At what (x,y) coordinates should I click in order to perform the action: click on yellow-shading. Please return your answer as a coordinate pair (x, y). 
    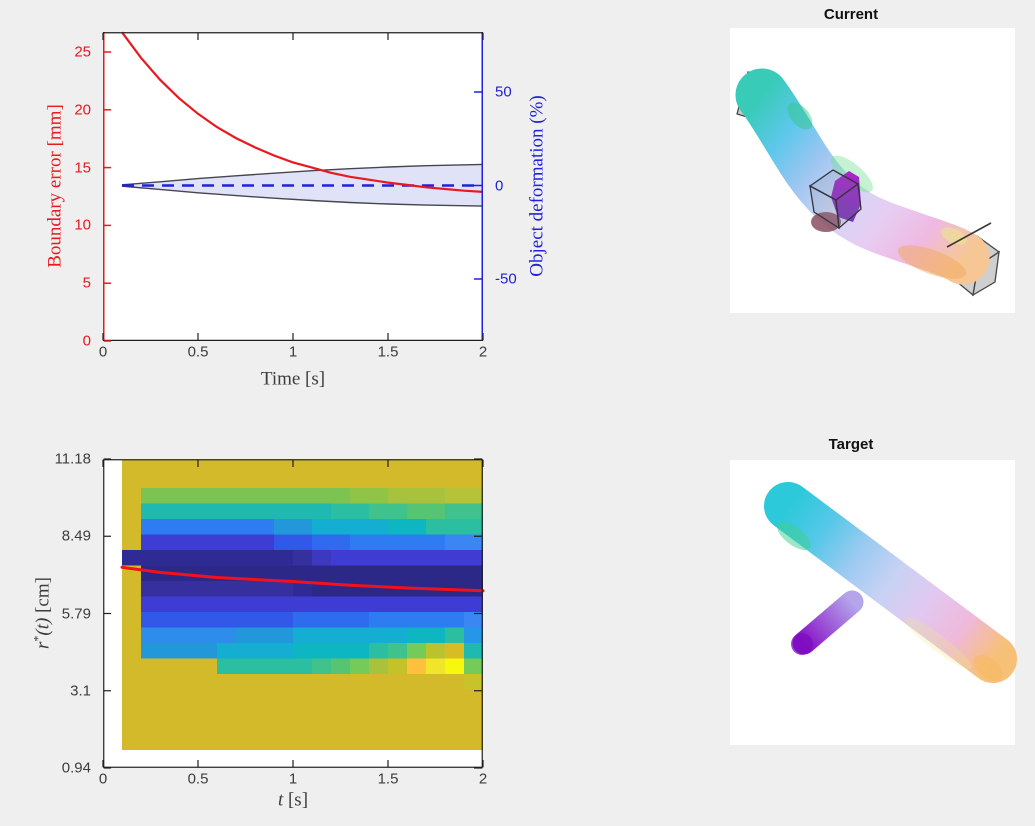
    Looking at the image, I should click on (938, 643).